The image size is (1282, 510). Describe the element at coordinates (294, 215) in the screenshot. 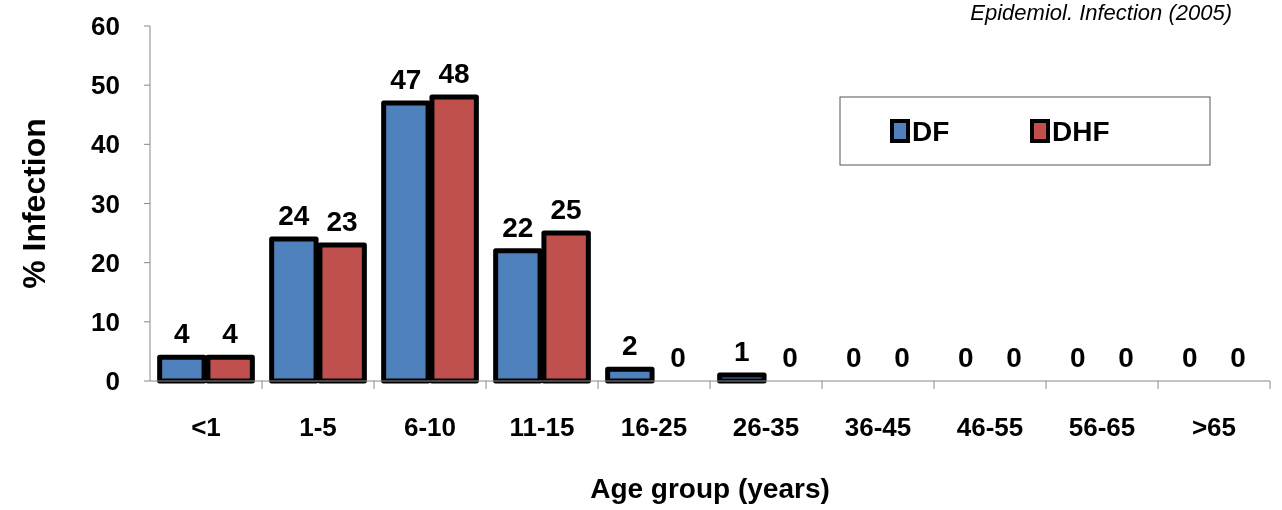

I see `data-label: 24` at that location.